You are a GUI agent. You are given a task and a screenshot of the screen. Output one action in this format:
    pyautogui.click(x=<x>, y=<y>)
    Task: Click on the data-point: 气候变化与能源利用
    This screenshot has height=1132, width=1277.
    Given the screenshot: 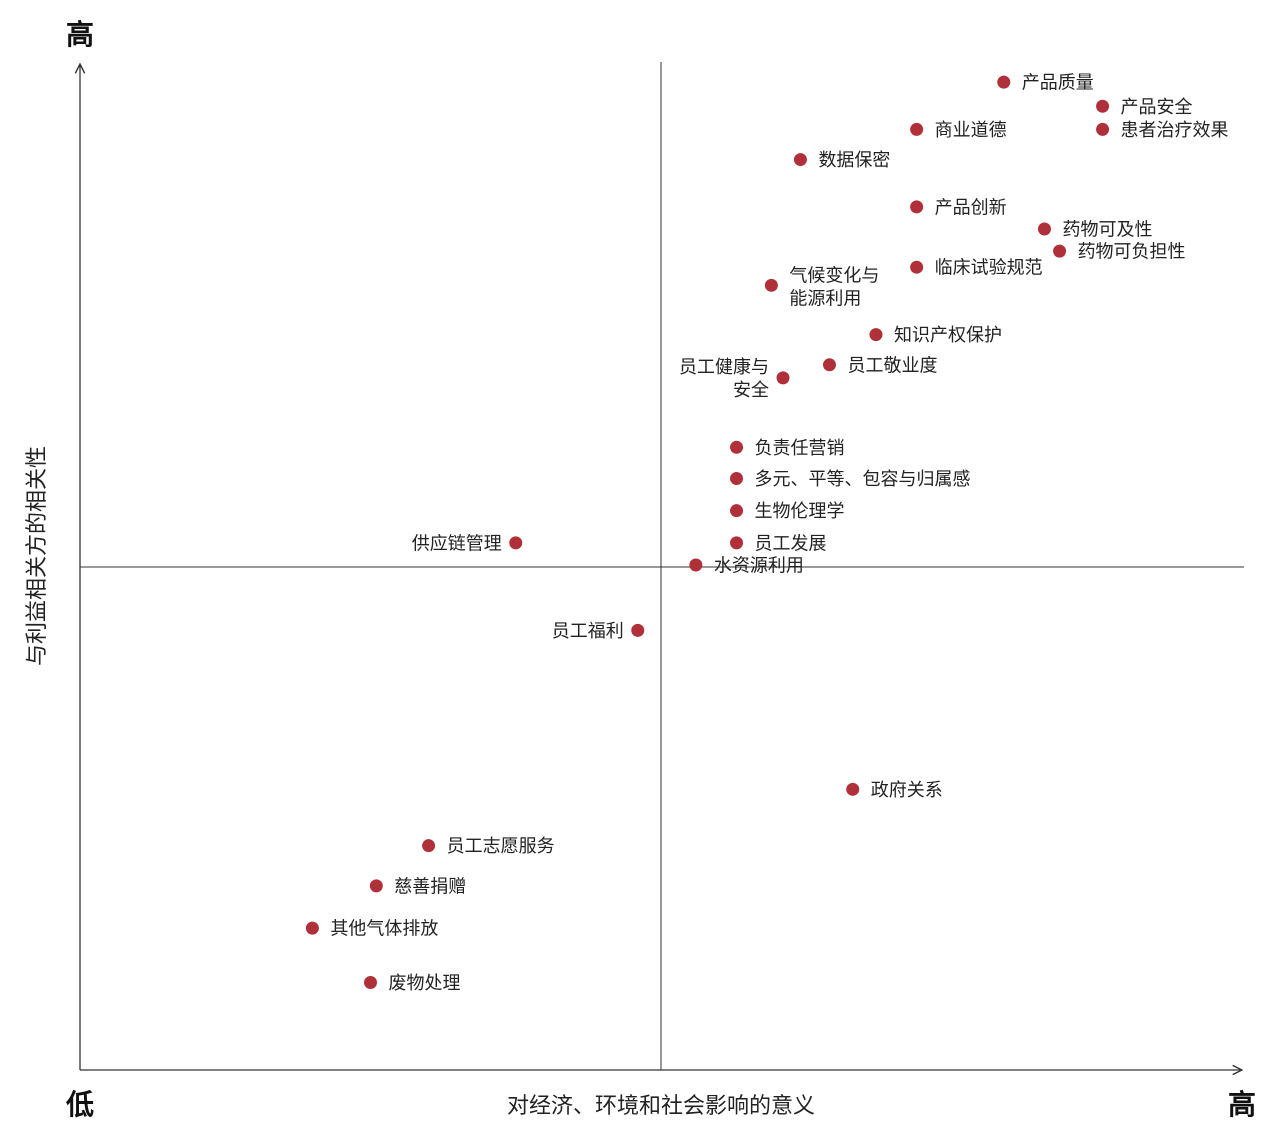 What is the action you would take?
    pyautogui.click(x=821, y=287)
    